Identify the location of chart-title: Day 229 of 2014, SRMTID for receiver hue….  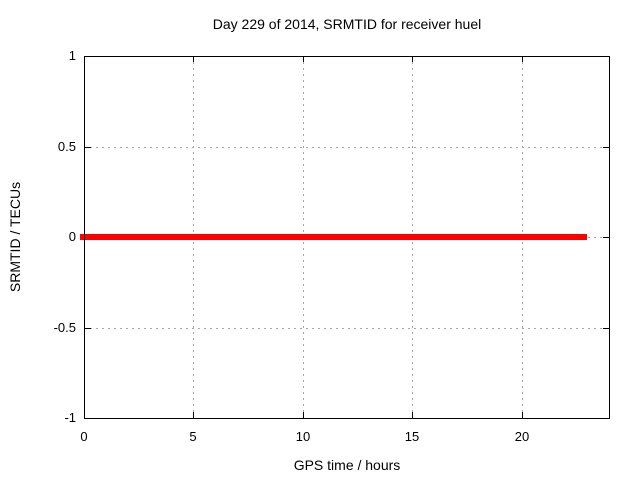
(347, 24).